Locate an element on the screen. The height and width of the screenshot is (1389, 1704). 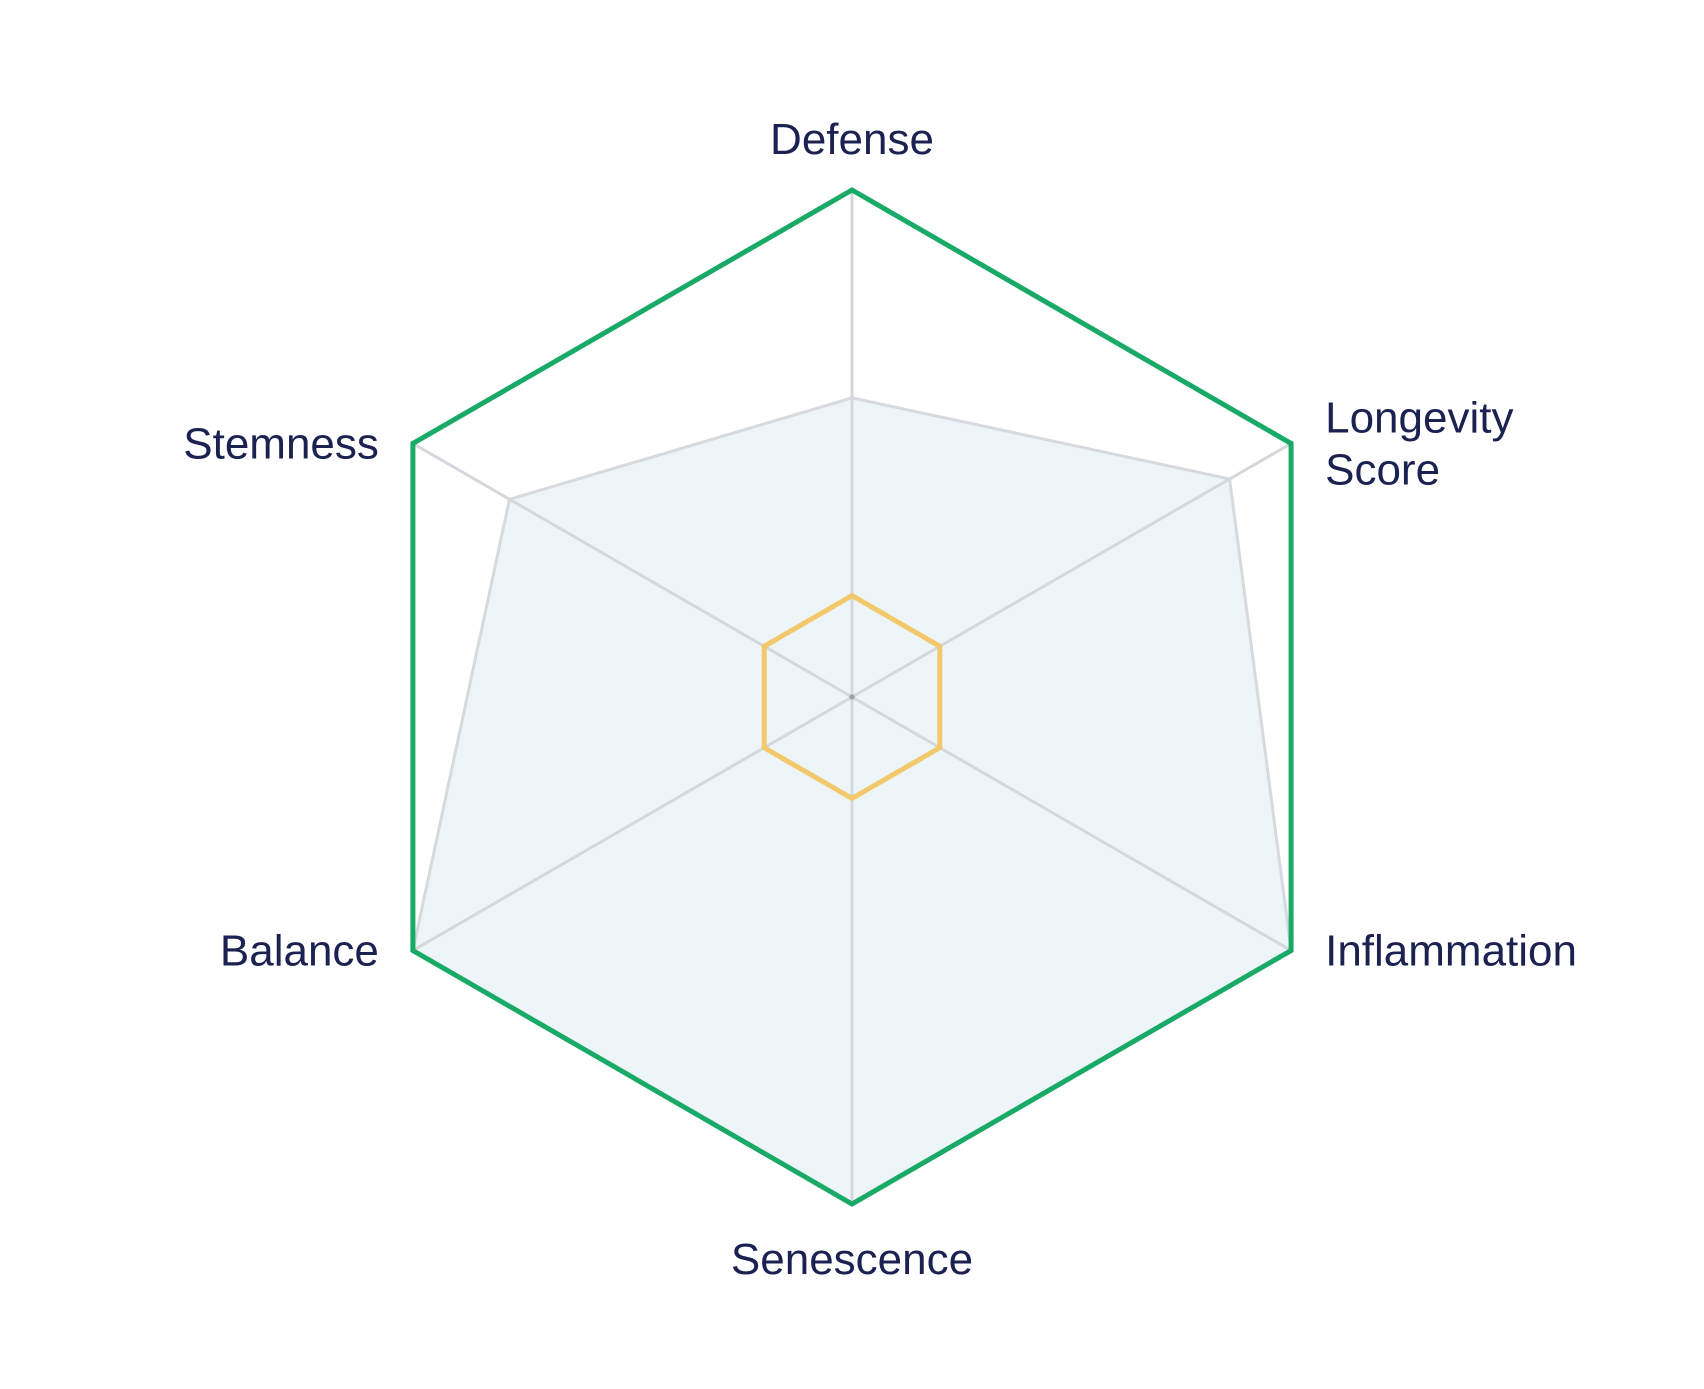
axis-label-longevity_score: Longevity Score is located at coordinates (1419, 444).